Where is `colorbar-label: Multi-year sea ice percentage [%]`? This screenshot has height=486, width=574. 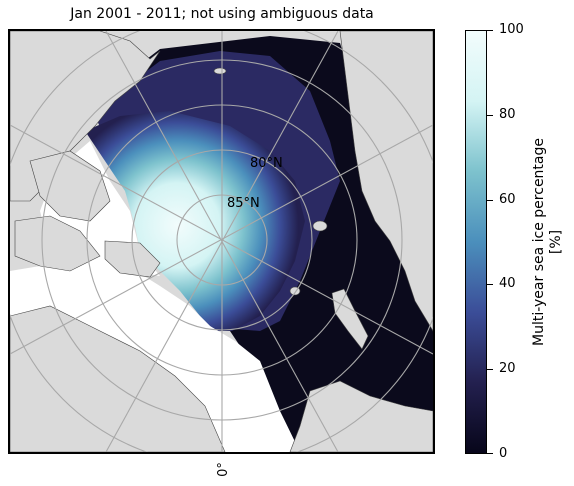
colorbar-label: Multi-year sea ice percentage [%] is located at coordinates (548, 242).